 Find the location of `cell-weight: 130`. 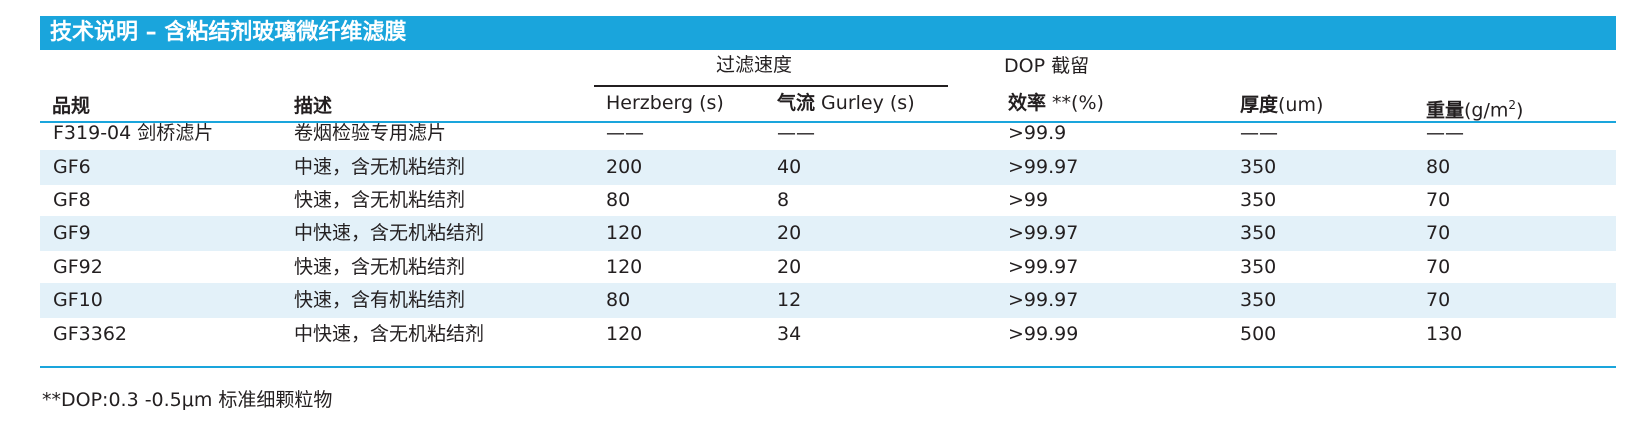

cell-weight: 130 is located at coordinates (1444, 334).